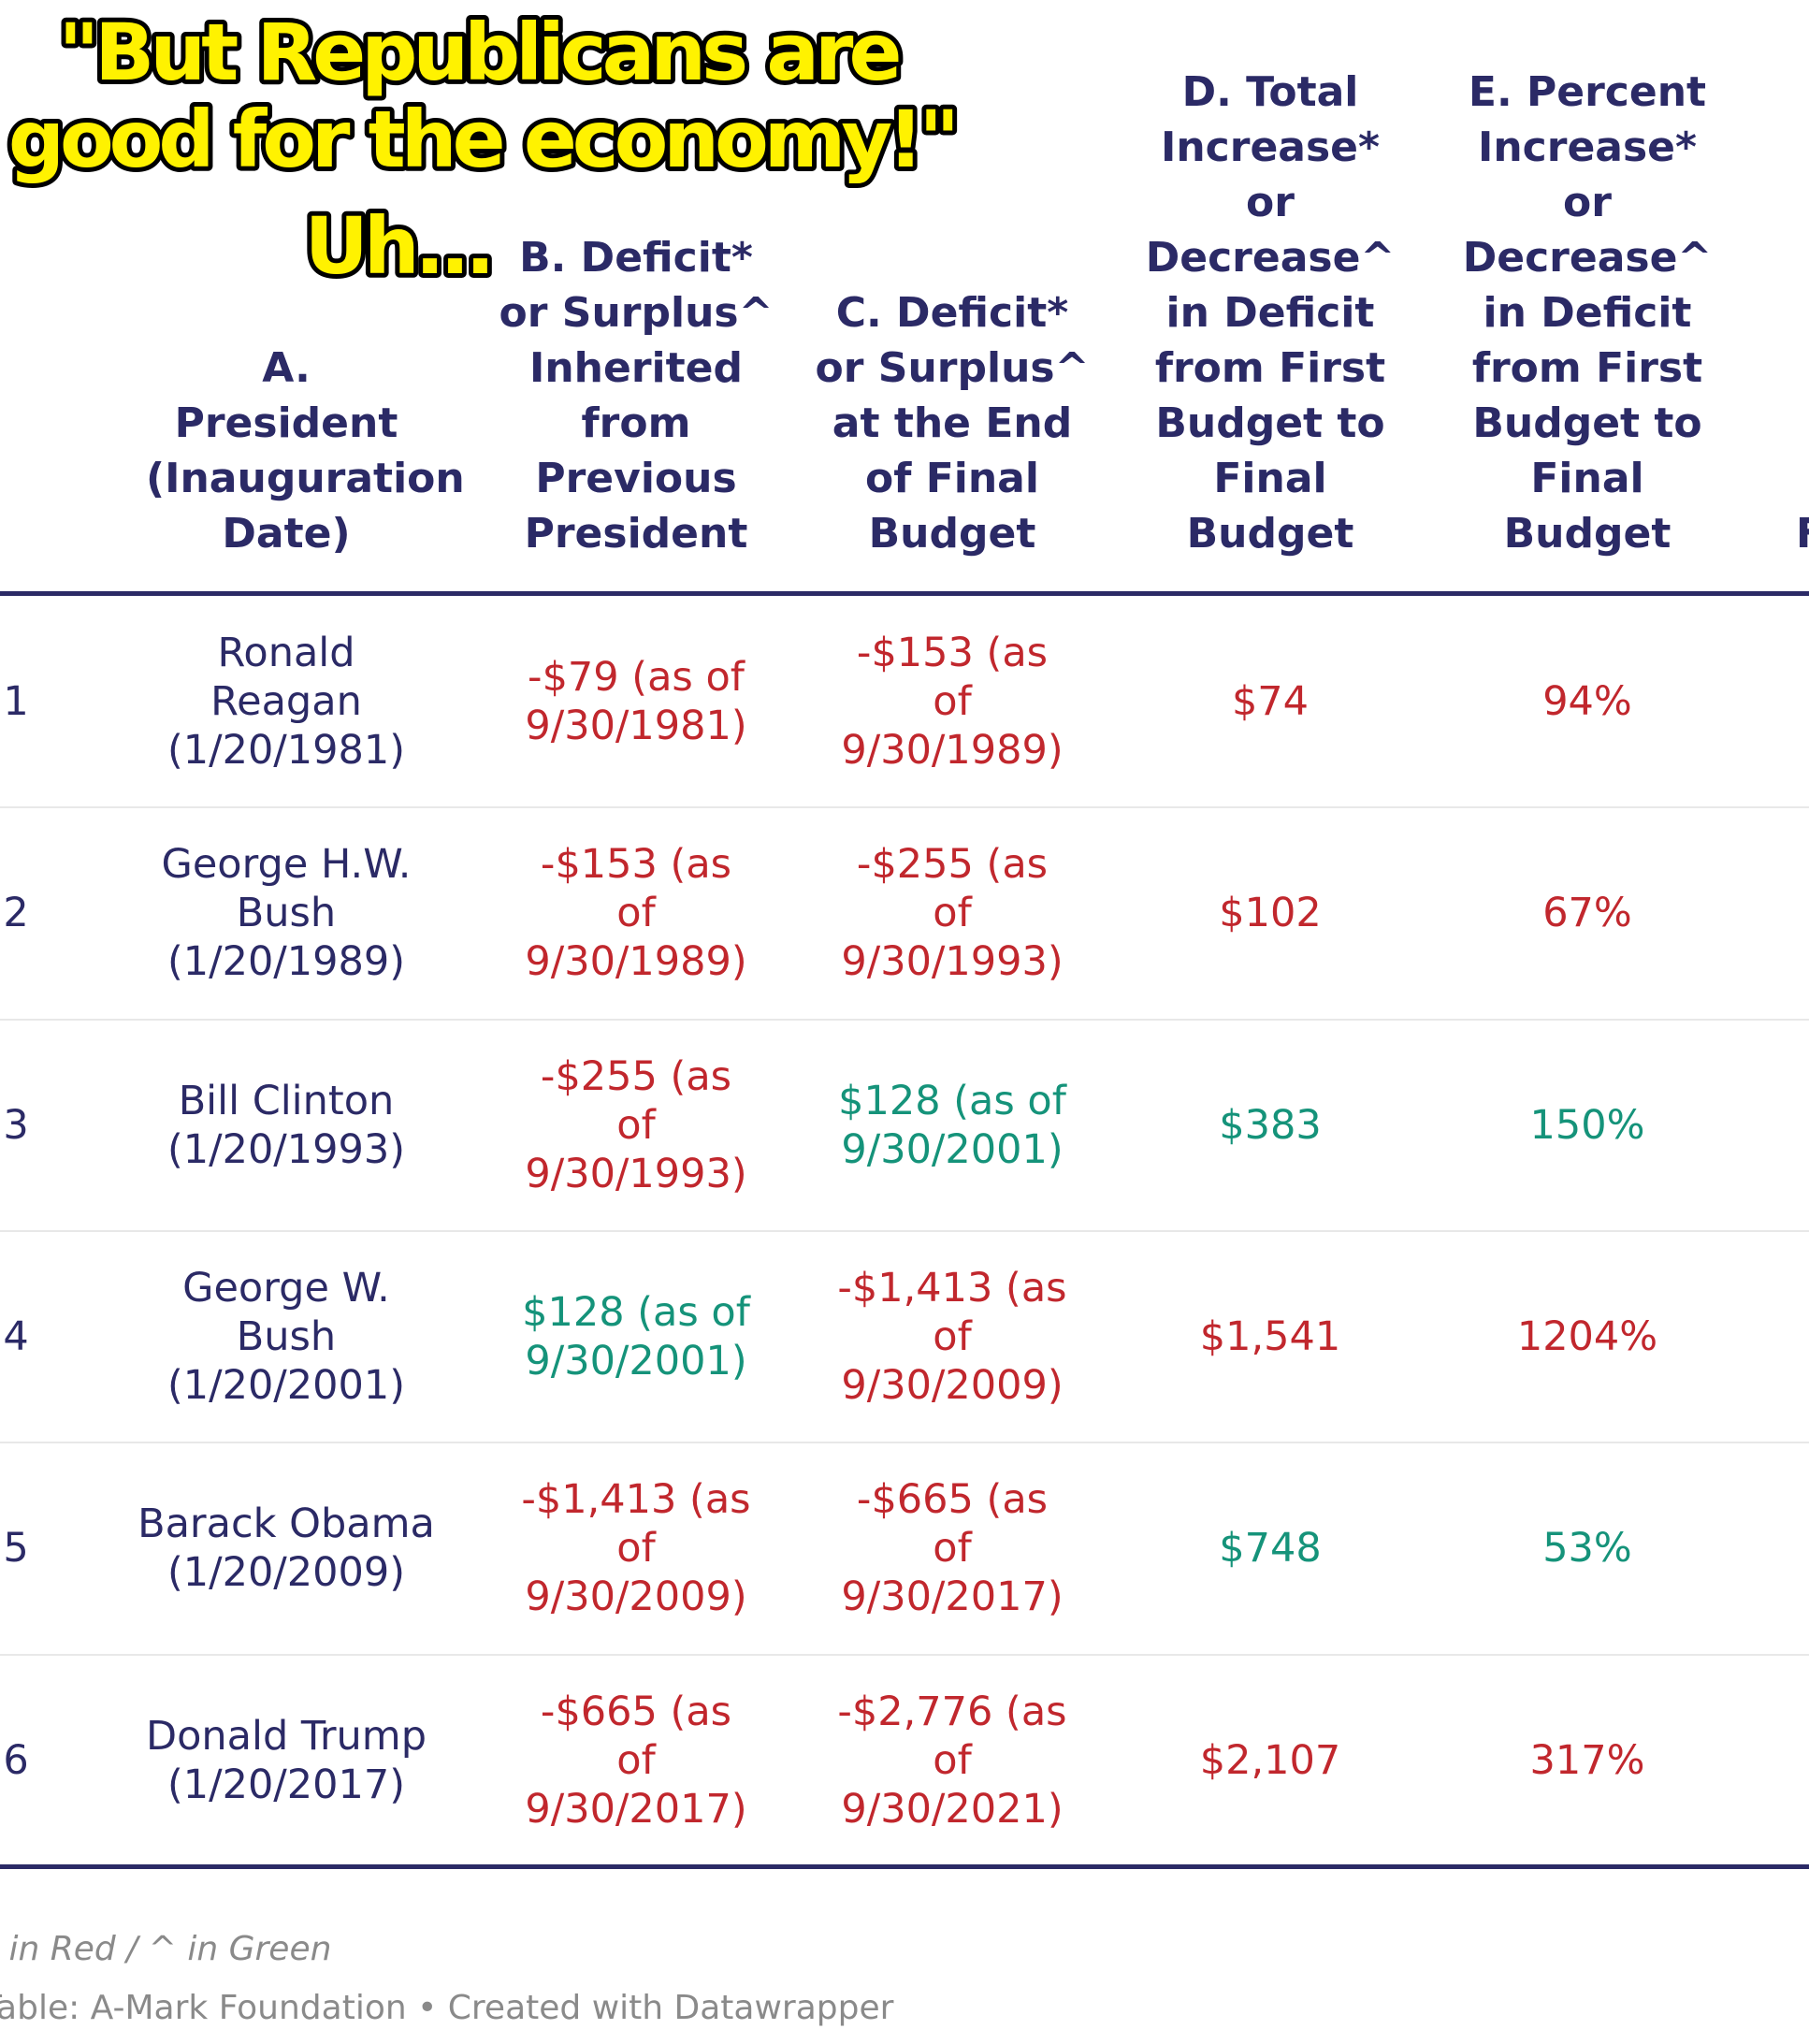  What do you see at coordinates (1271, 1125) in the screenshot?
I see `value-cell: $383` at bounding box center [1271, 1125].